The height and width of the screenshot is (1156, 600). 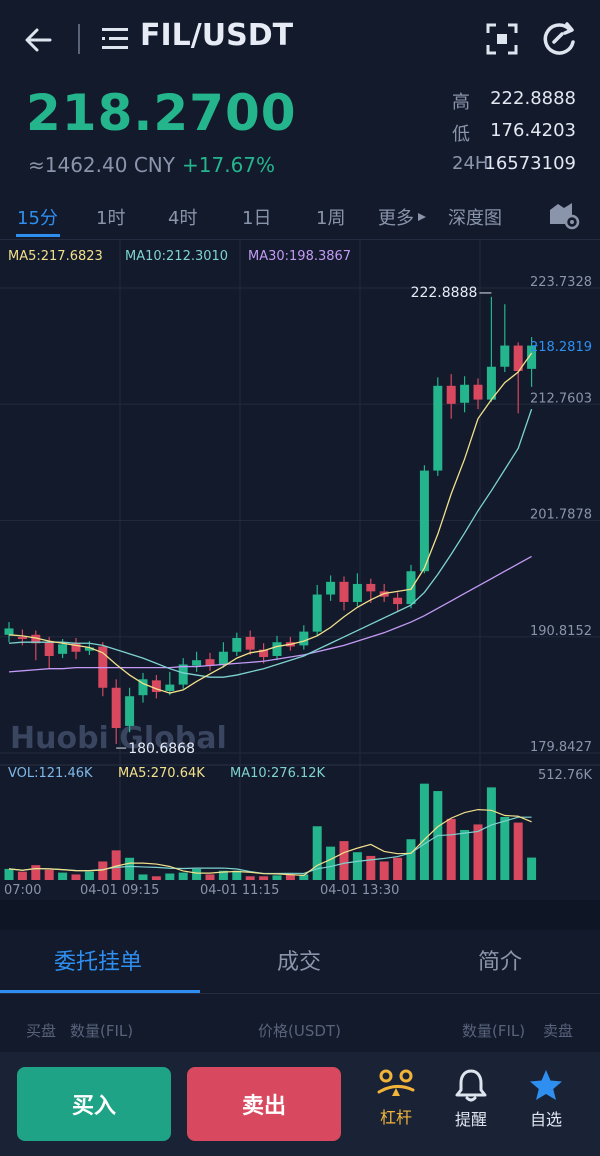 What do you see at coordinates (94, 1104) in the screenshot?
I see `buy-button: 买入` at bounding box center [94, 1104].